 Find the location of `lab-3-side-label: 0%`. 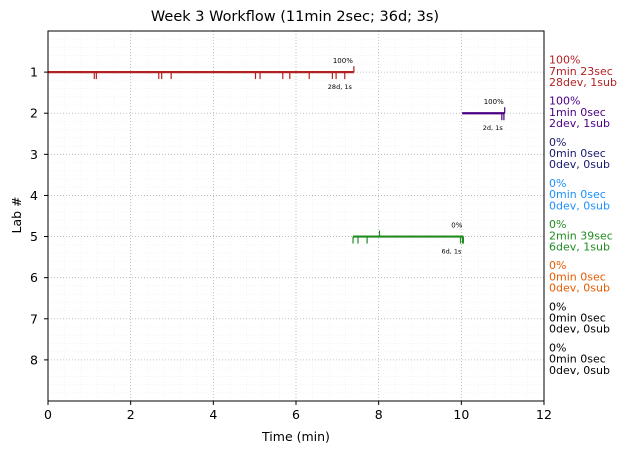

lab-3-side-label: 0% is located at coordinates (557, 142).